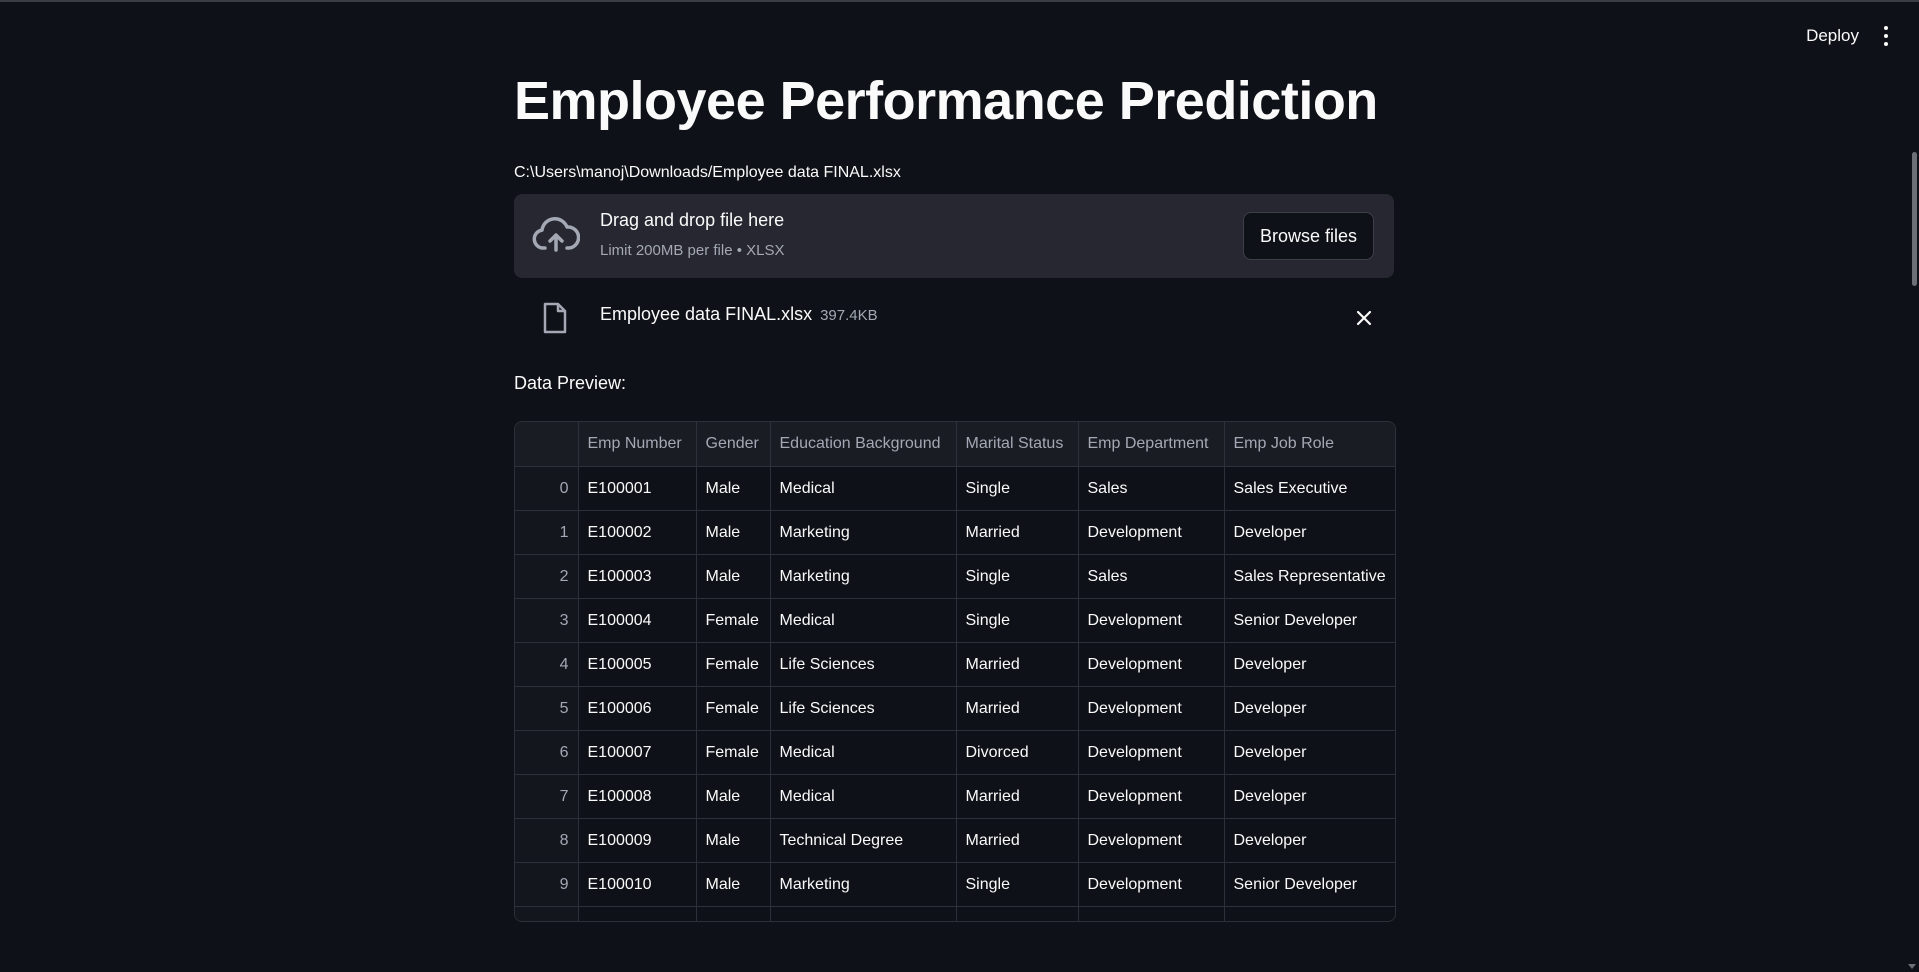 The width and height of the screenshot is (1919, 972). What do you see at coordinates (1913, 523) in the screenshot?
I see `page-scrollbar` at bounding box center [1913, 523].